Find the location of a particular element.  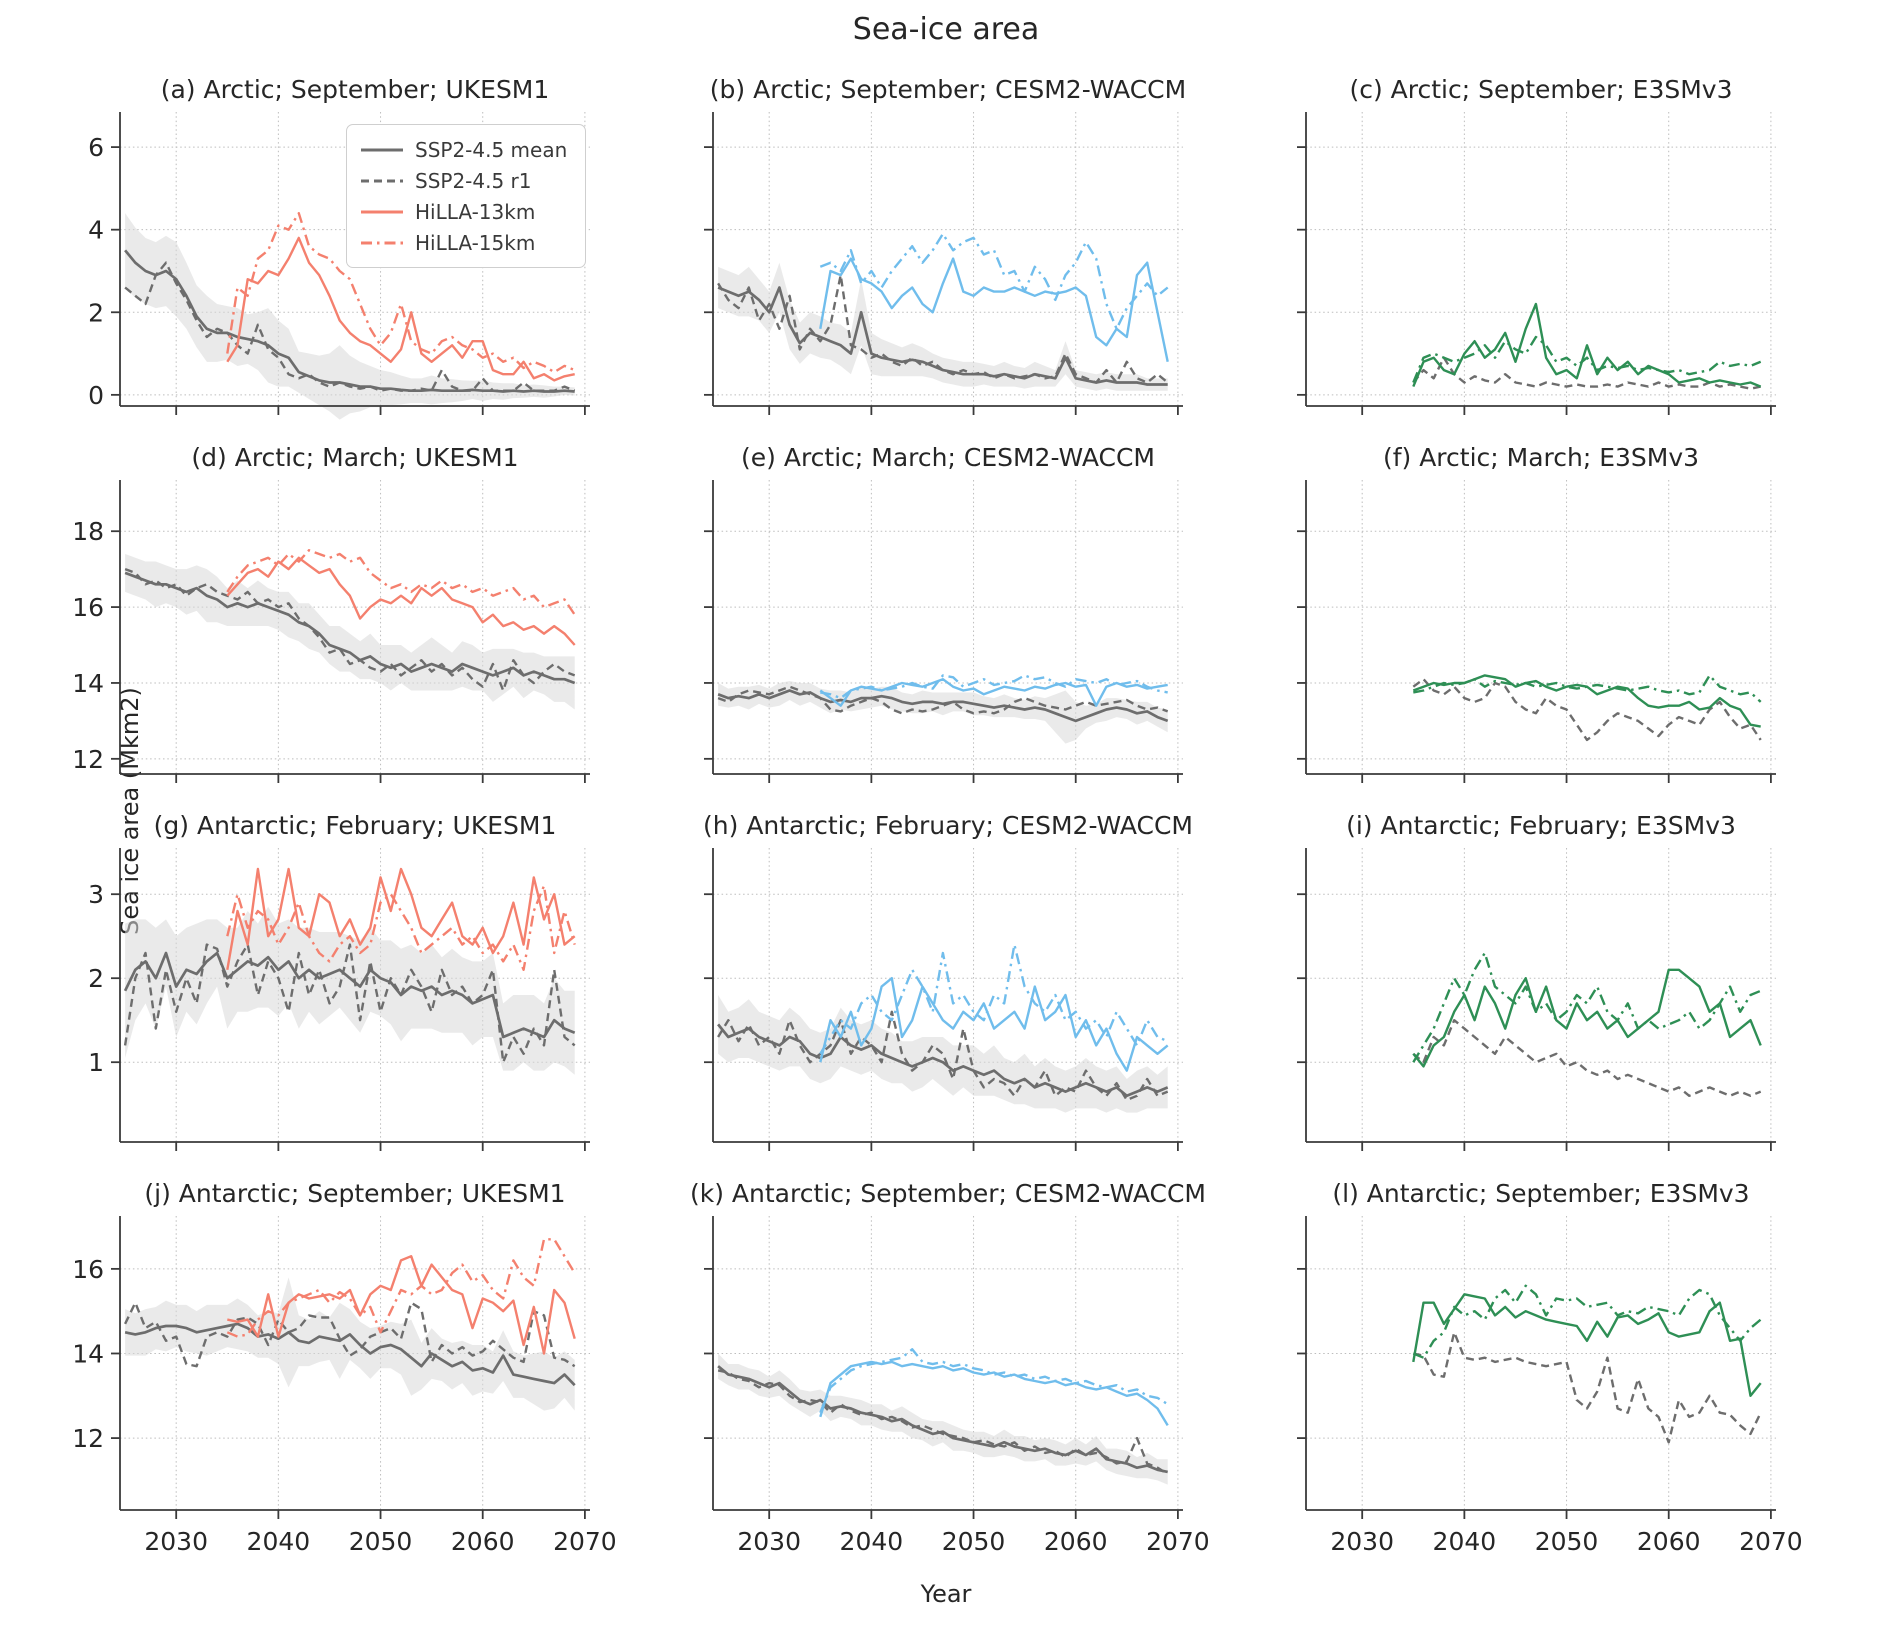

legend-label: SSP2-4.5 mean is located at coordinates (491, 149).